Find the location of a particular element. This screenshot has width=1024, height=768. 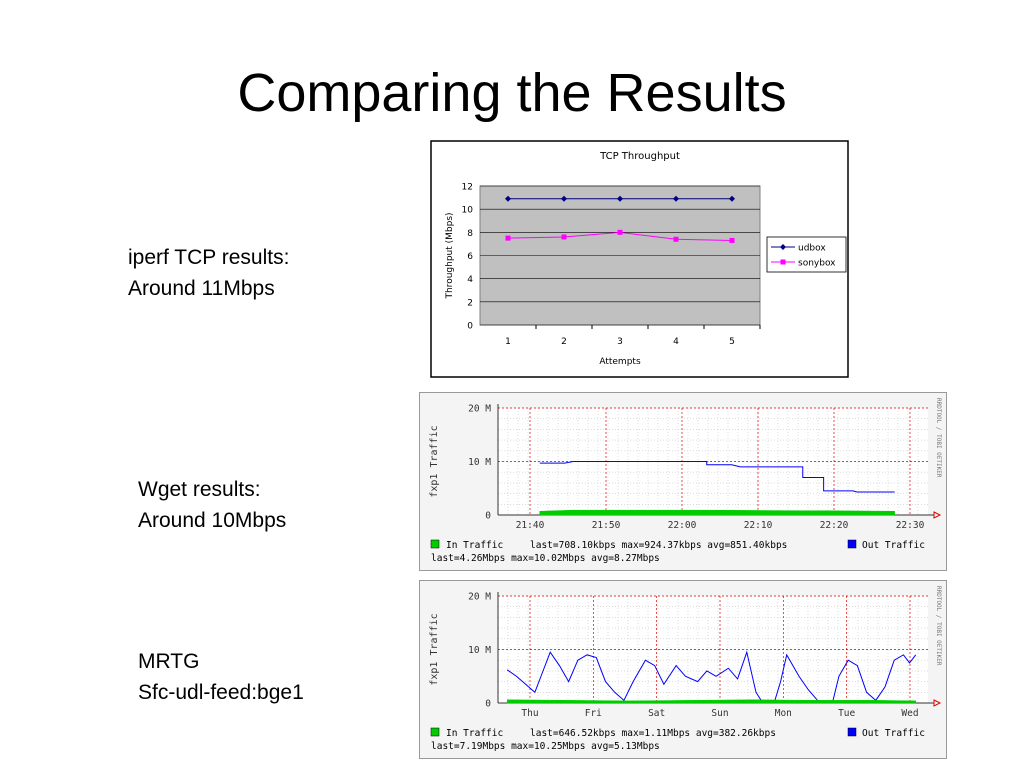

legend-label: sonybox is located at coordinates (817, 264).